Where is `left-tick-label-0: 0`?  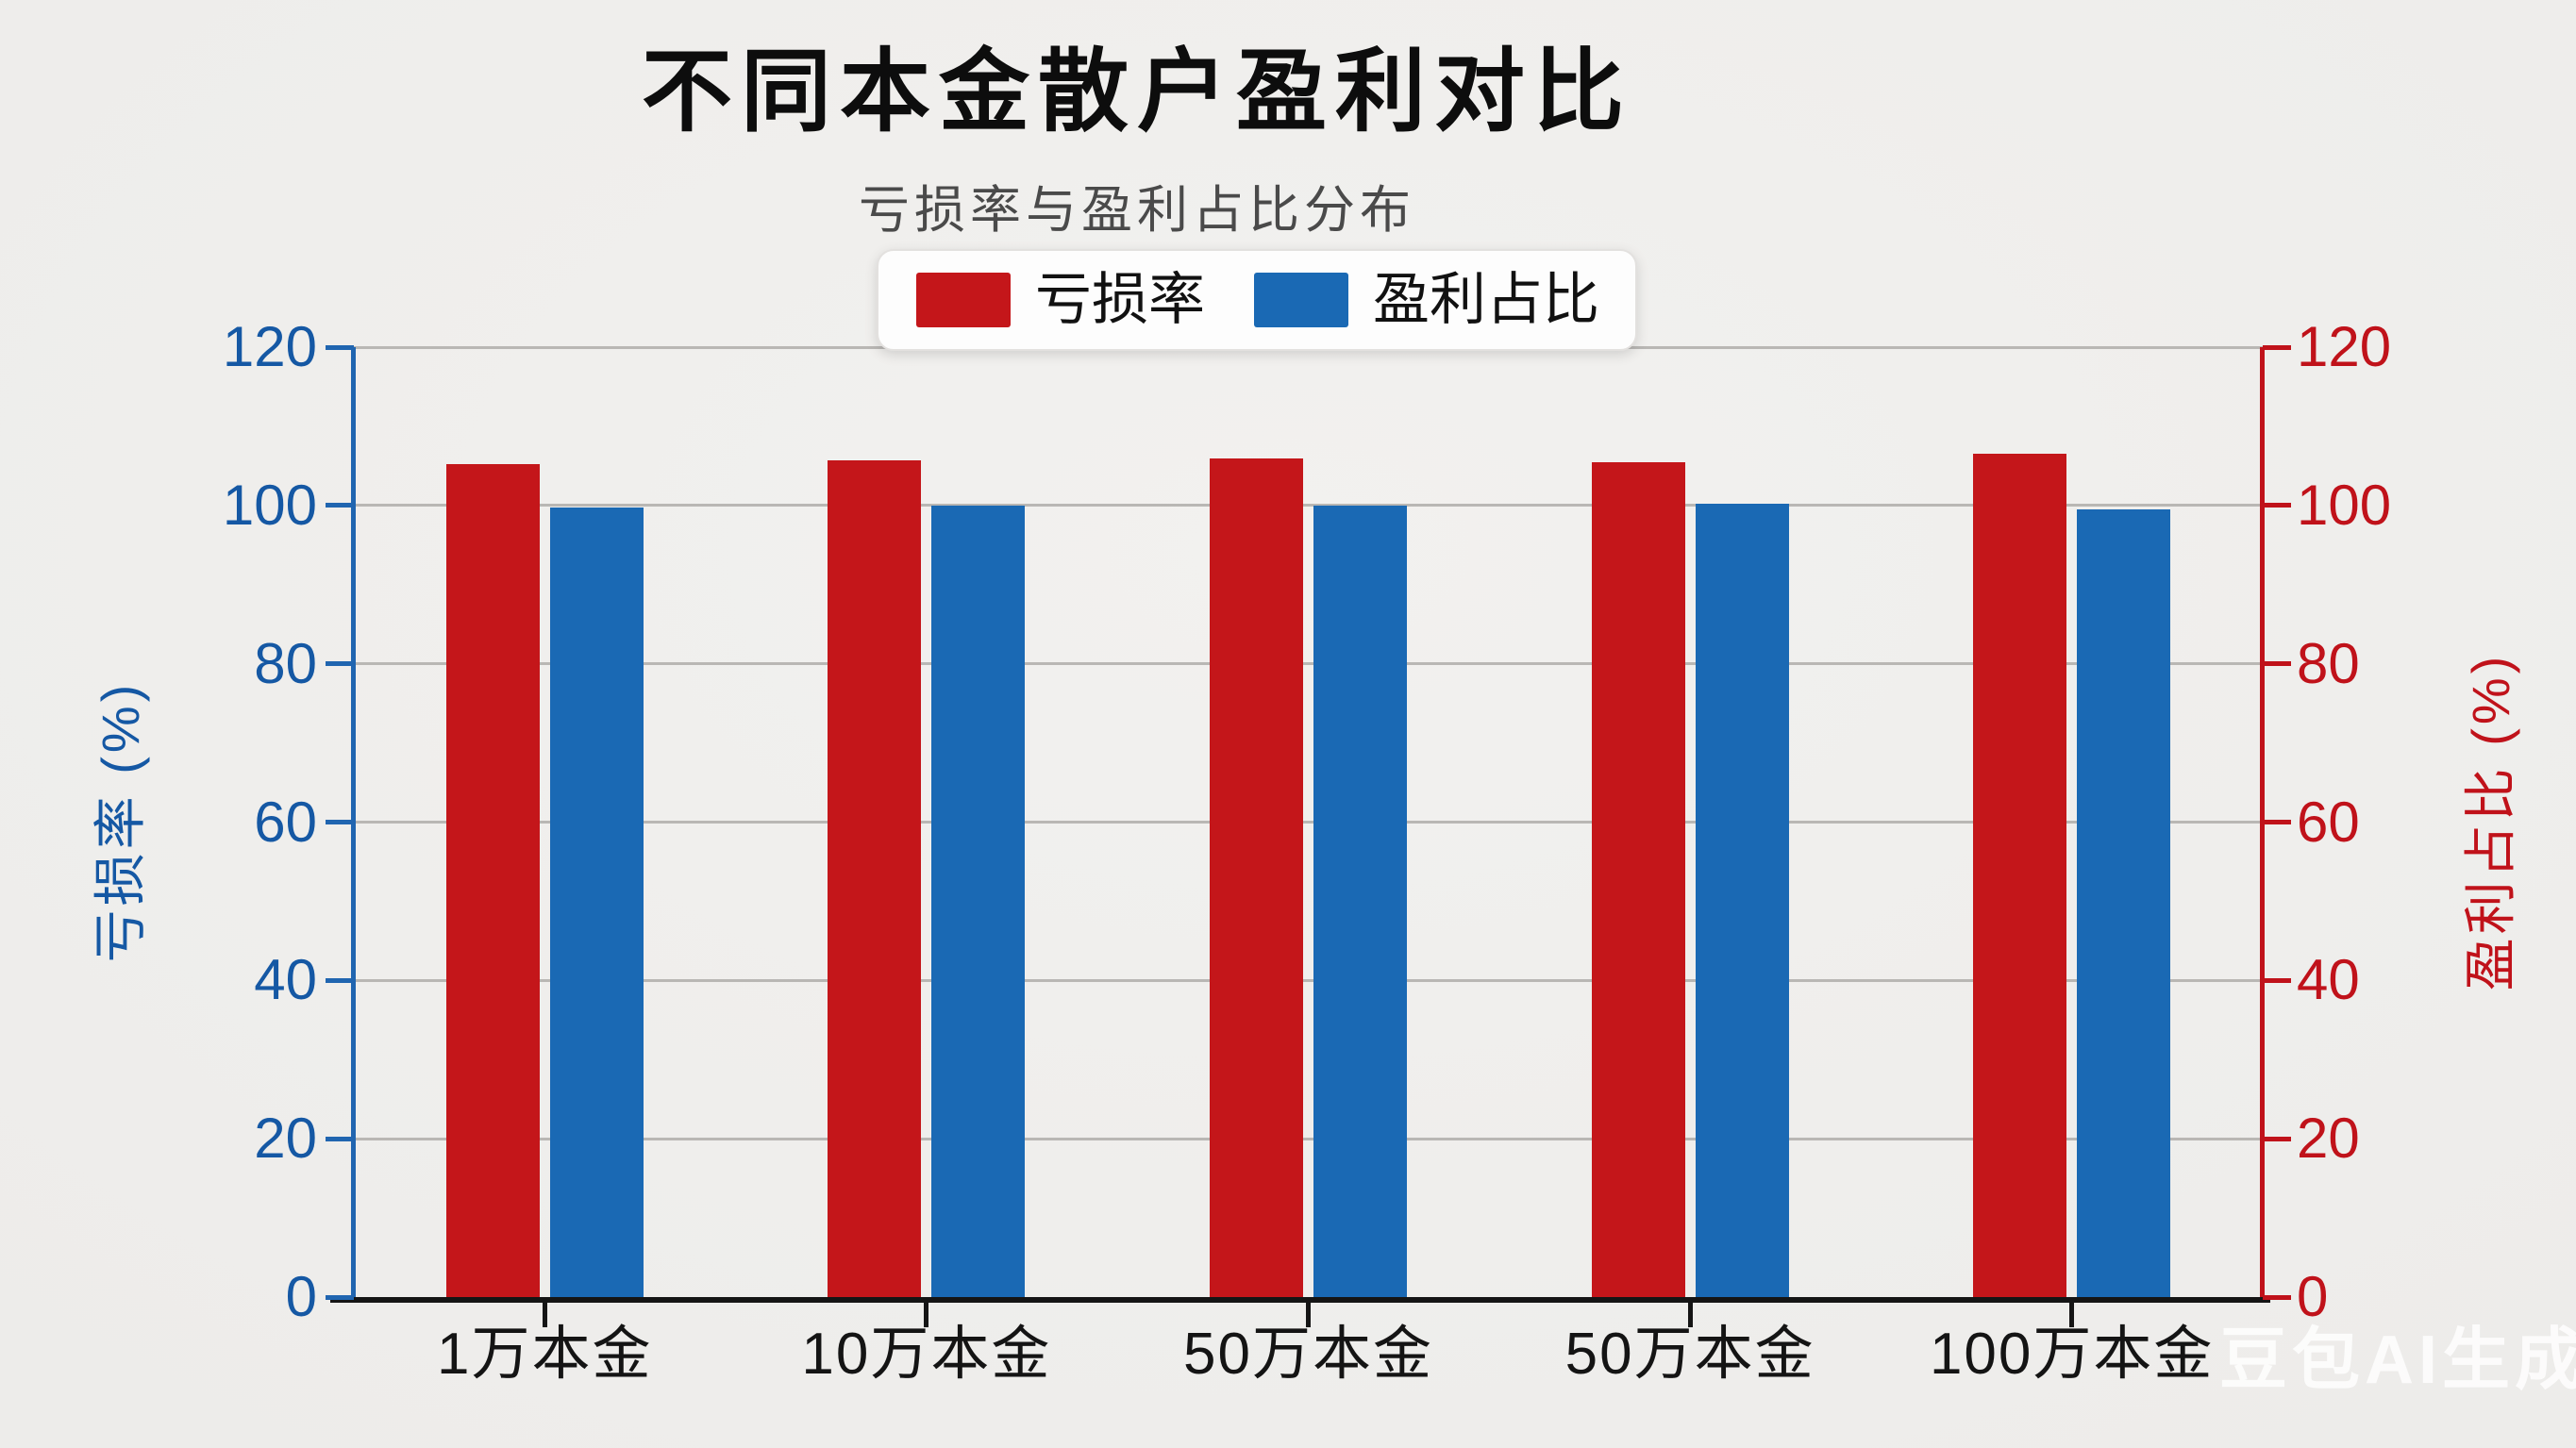 left-tick-label-0: 0 is located at coordinates (301, 1296).